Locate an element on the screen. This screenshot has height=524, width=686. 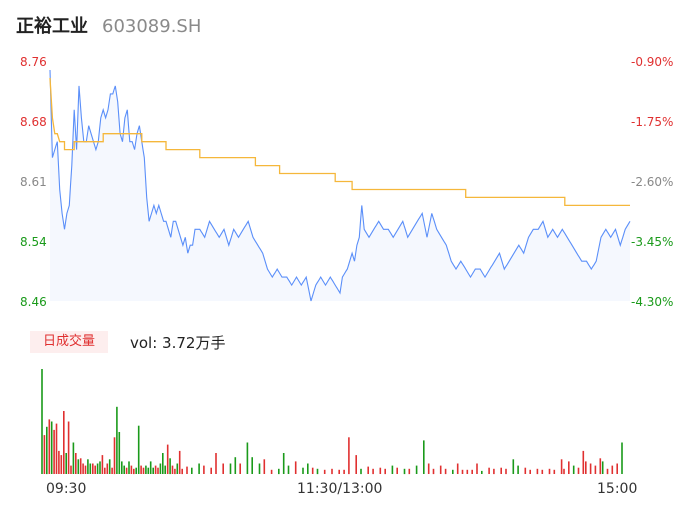
y-right-tick: -0.90% is located at coordinates (652, 62).